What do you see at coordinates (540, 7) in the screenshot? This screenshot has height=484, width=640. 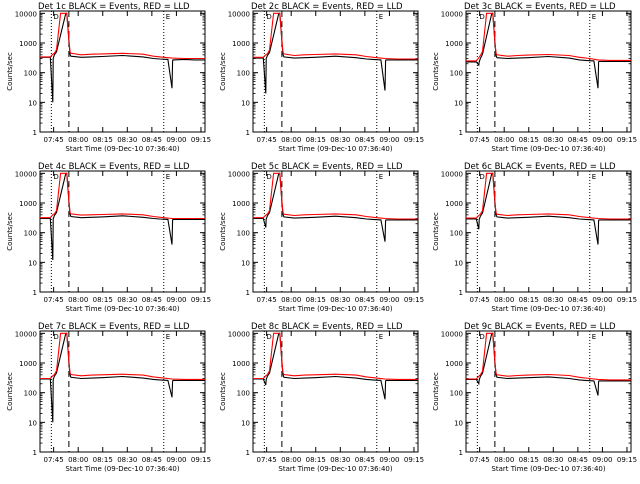 I see `chart-title: Det 3c BLACK = Events, RED = LLD` at bounding box center [540, 7].